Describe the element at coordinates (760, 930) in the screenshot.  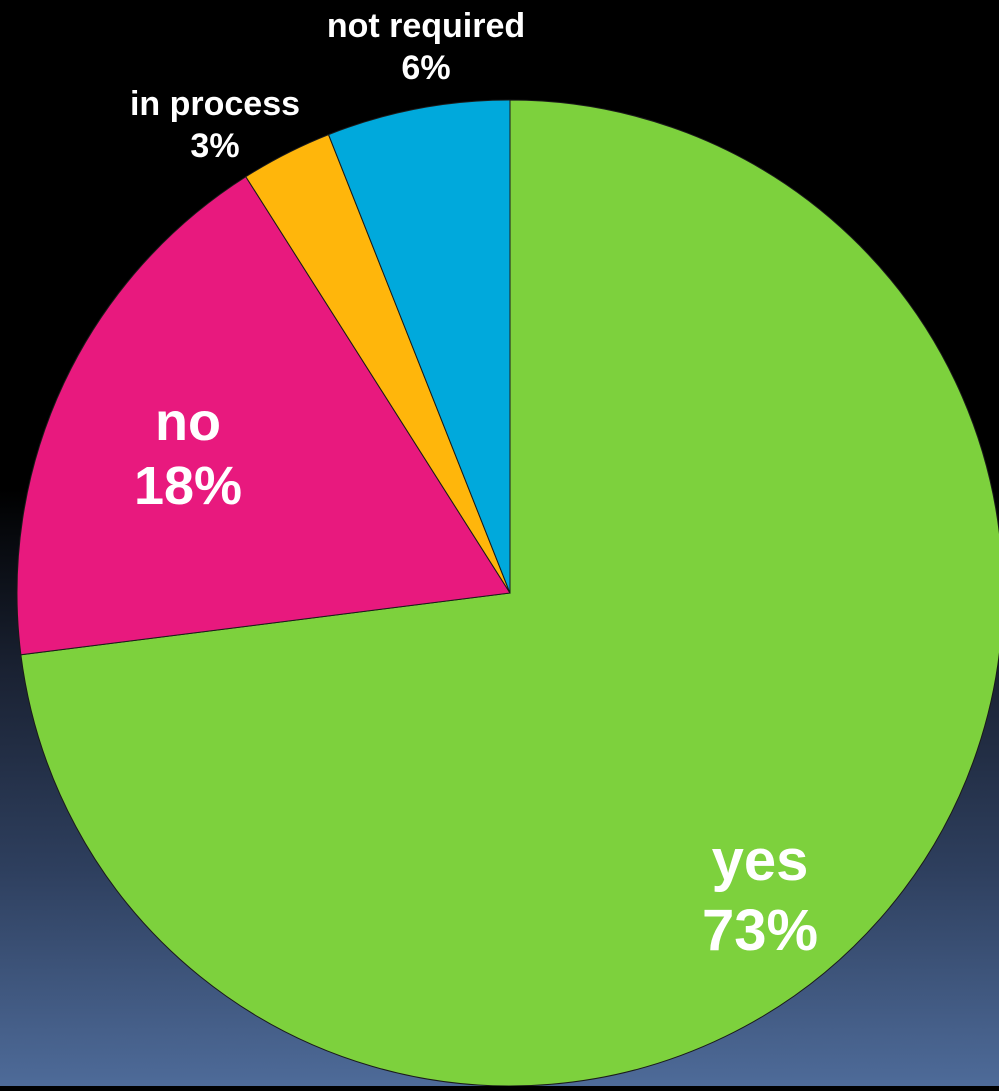
I see `slice-value-yes: 73%` at that location.